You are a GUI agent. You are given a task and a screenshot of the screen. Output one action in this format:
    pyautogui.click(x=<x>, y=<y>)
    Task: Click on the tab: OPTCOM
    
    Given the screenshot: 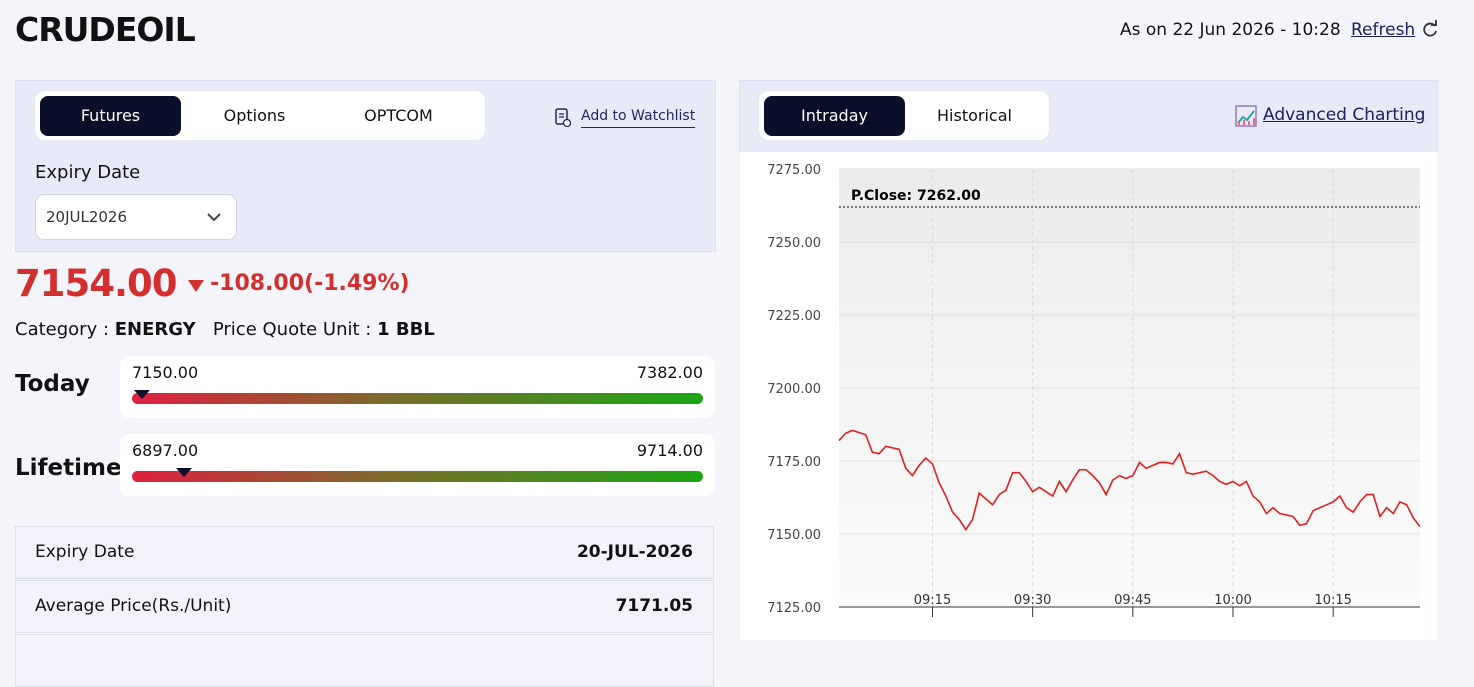 What is the action you would take?
    pyautogui.click(x=398, y=115)
    